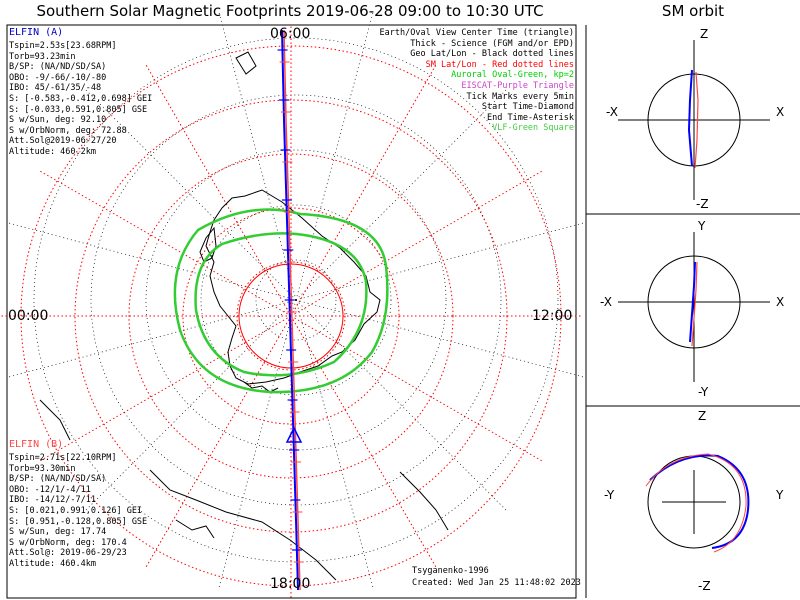  Describe the element at coordinates (533, 128) in the screenshot. I see `legend-entry: VLF-Green Square` at that location.